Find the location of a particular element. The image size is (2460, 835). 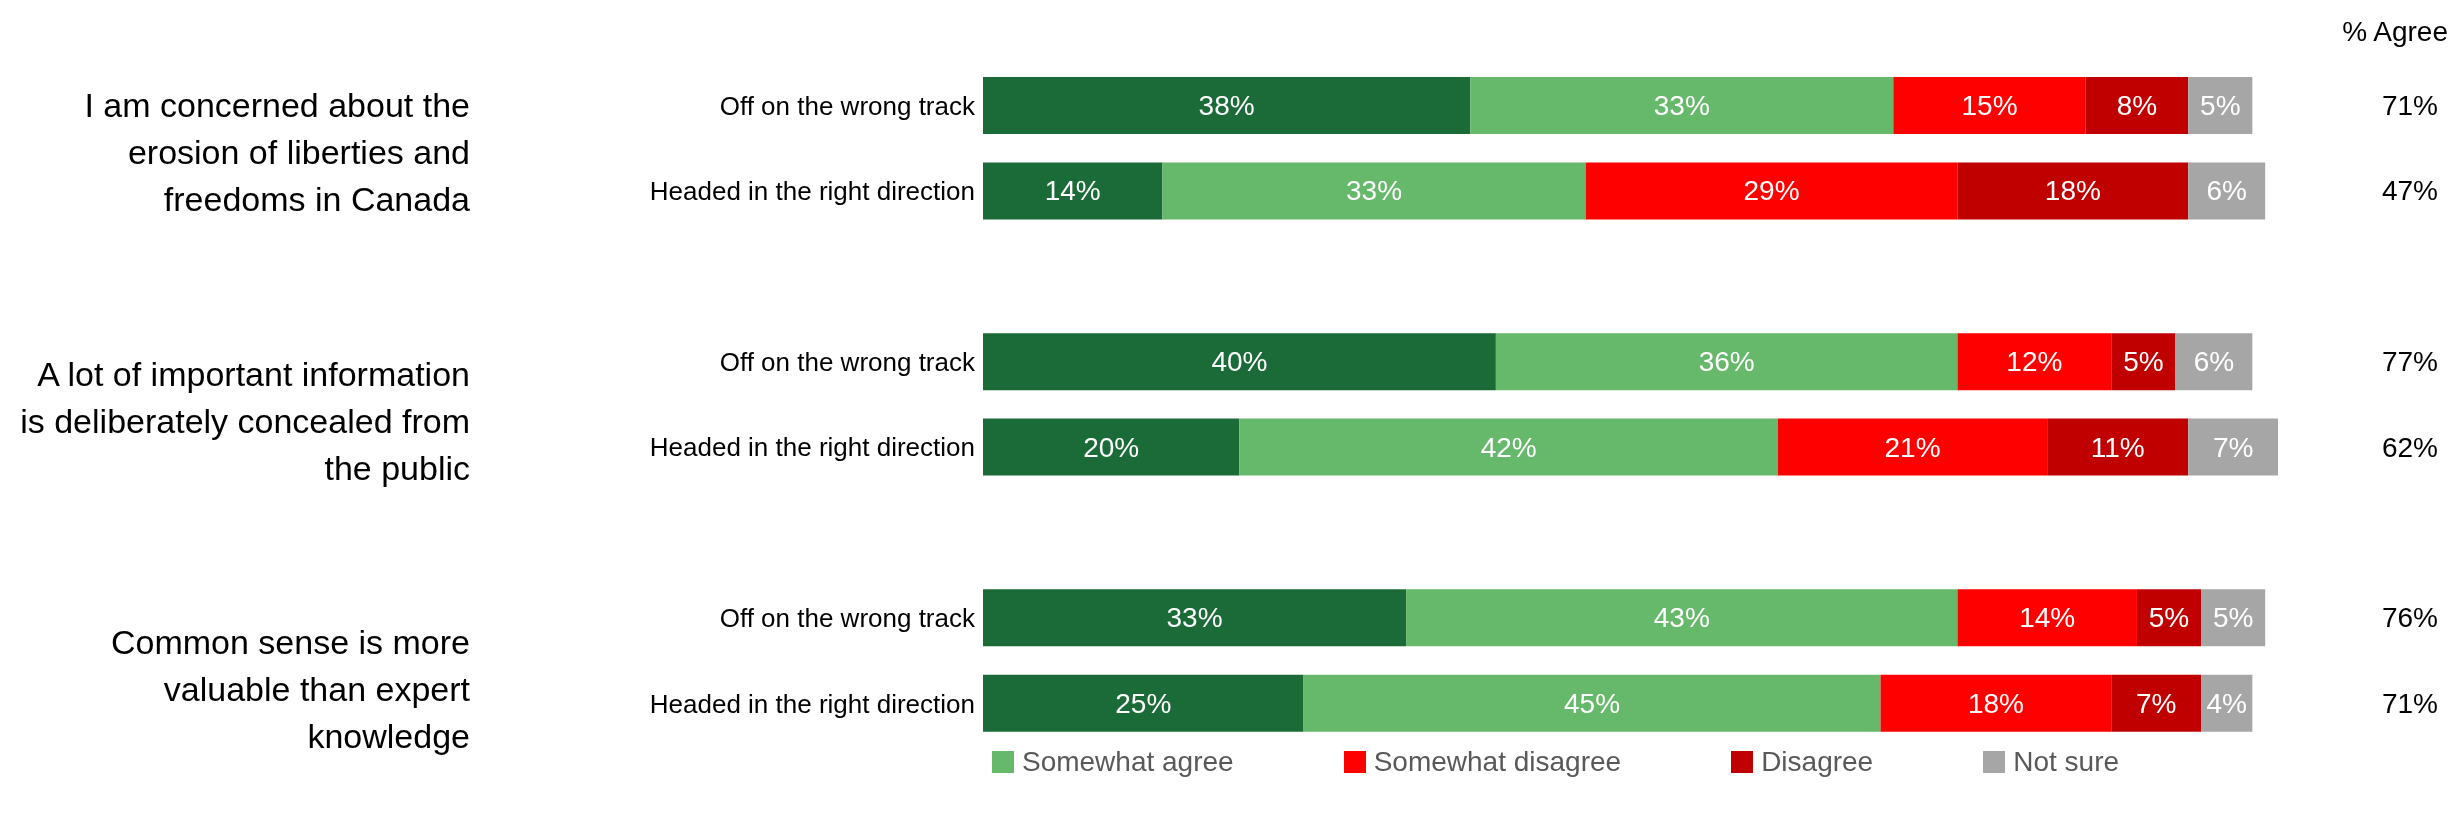

legend-label: Disagree is located at coordinates (1817, 762).